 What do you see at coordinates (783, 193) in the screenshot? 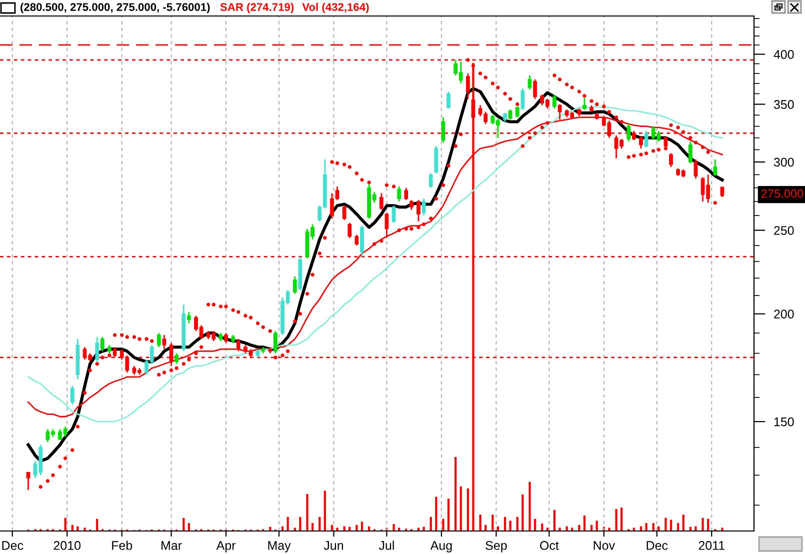
I see `text: 275.000` at bounding box center [783, 193].